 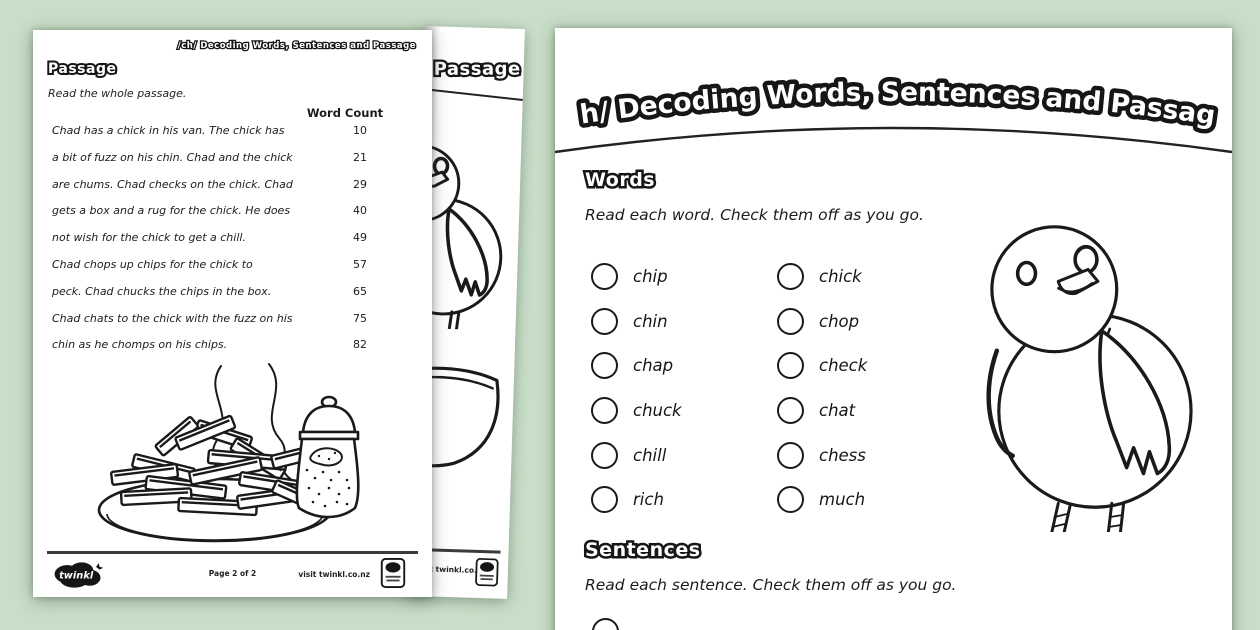 What do you see at coordinates (327, 457) in the screenshot?
I see `salt-shaker` at bounding box center [327, 457].